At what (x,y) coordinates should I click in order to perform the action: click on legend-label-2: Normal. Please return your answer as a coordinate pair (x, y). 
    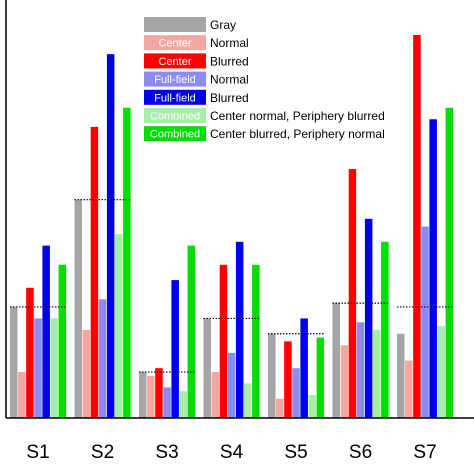
    Looking at the image, I should click on (229, 43).